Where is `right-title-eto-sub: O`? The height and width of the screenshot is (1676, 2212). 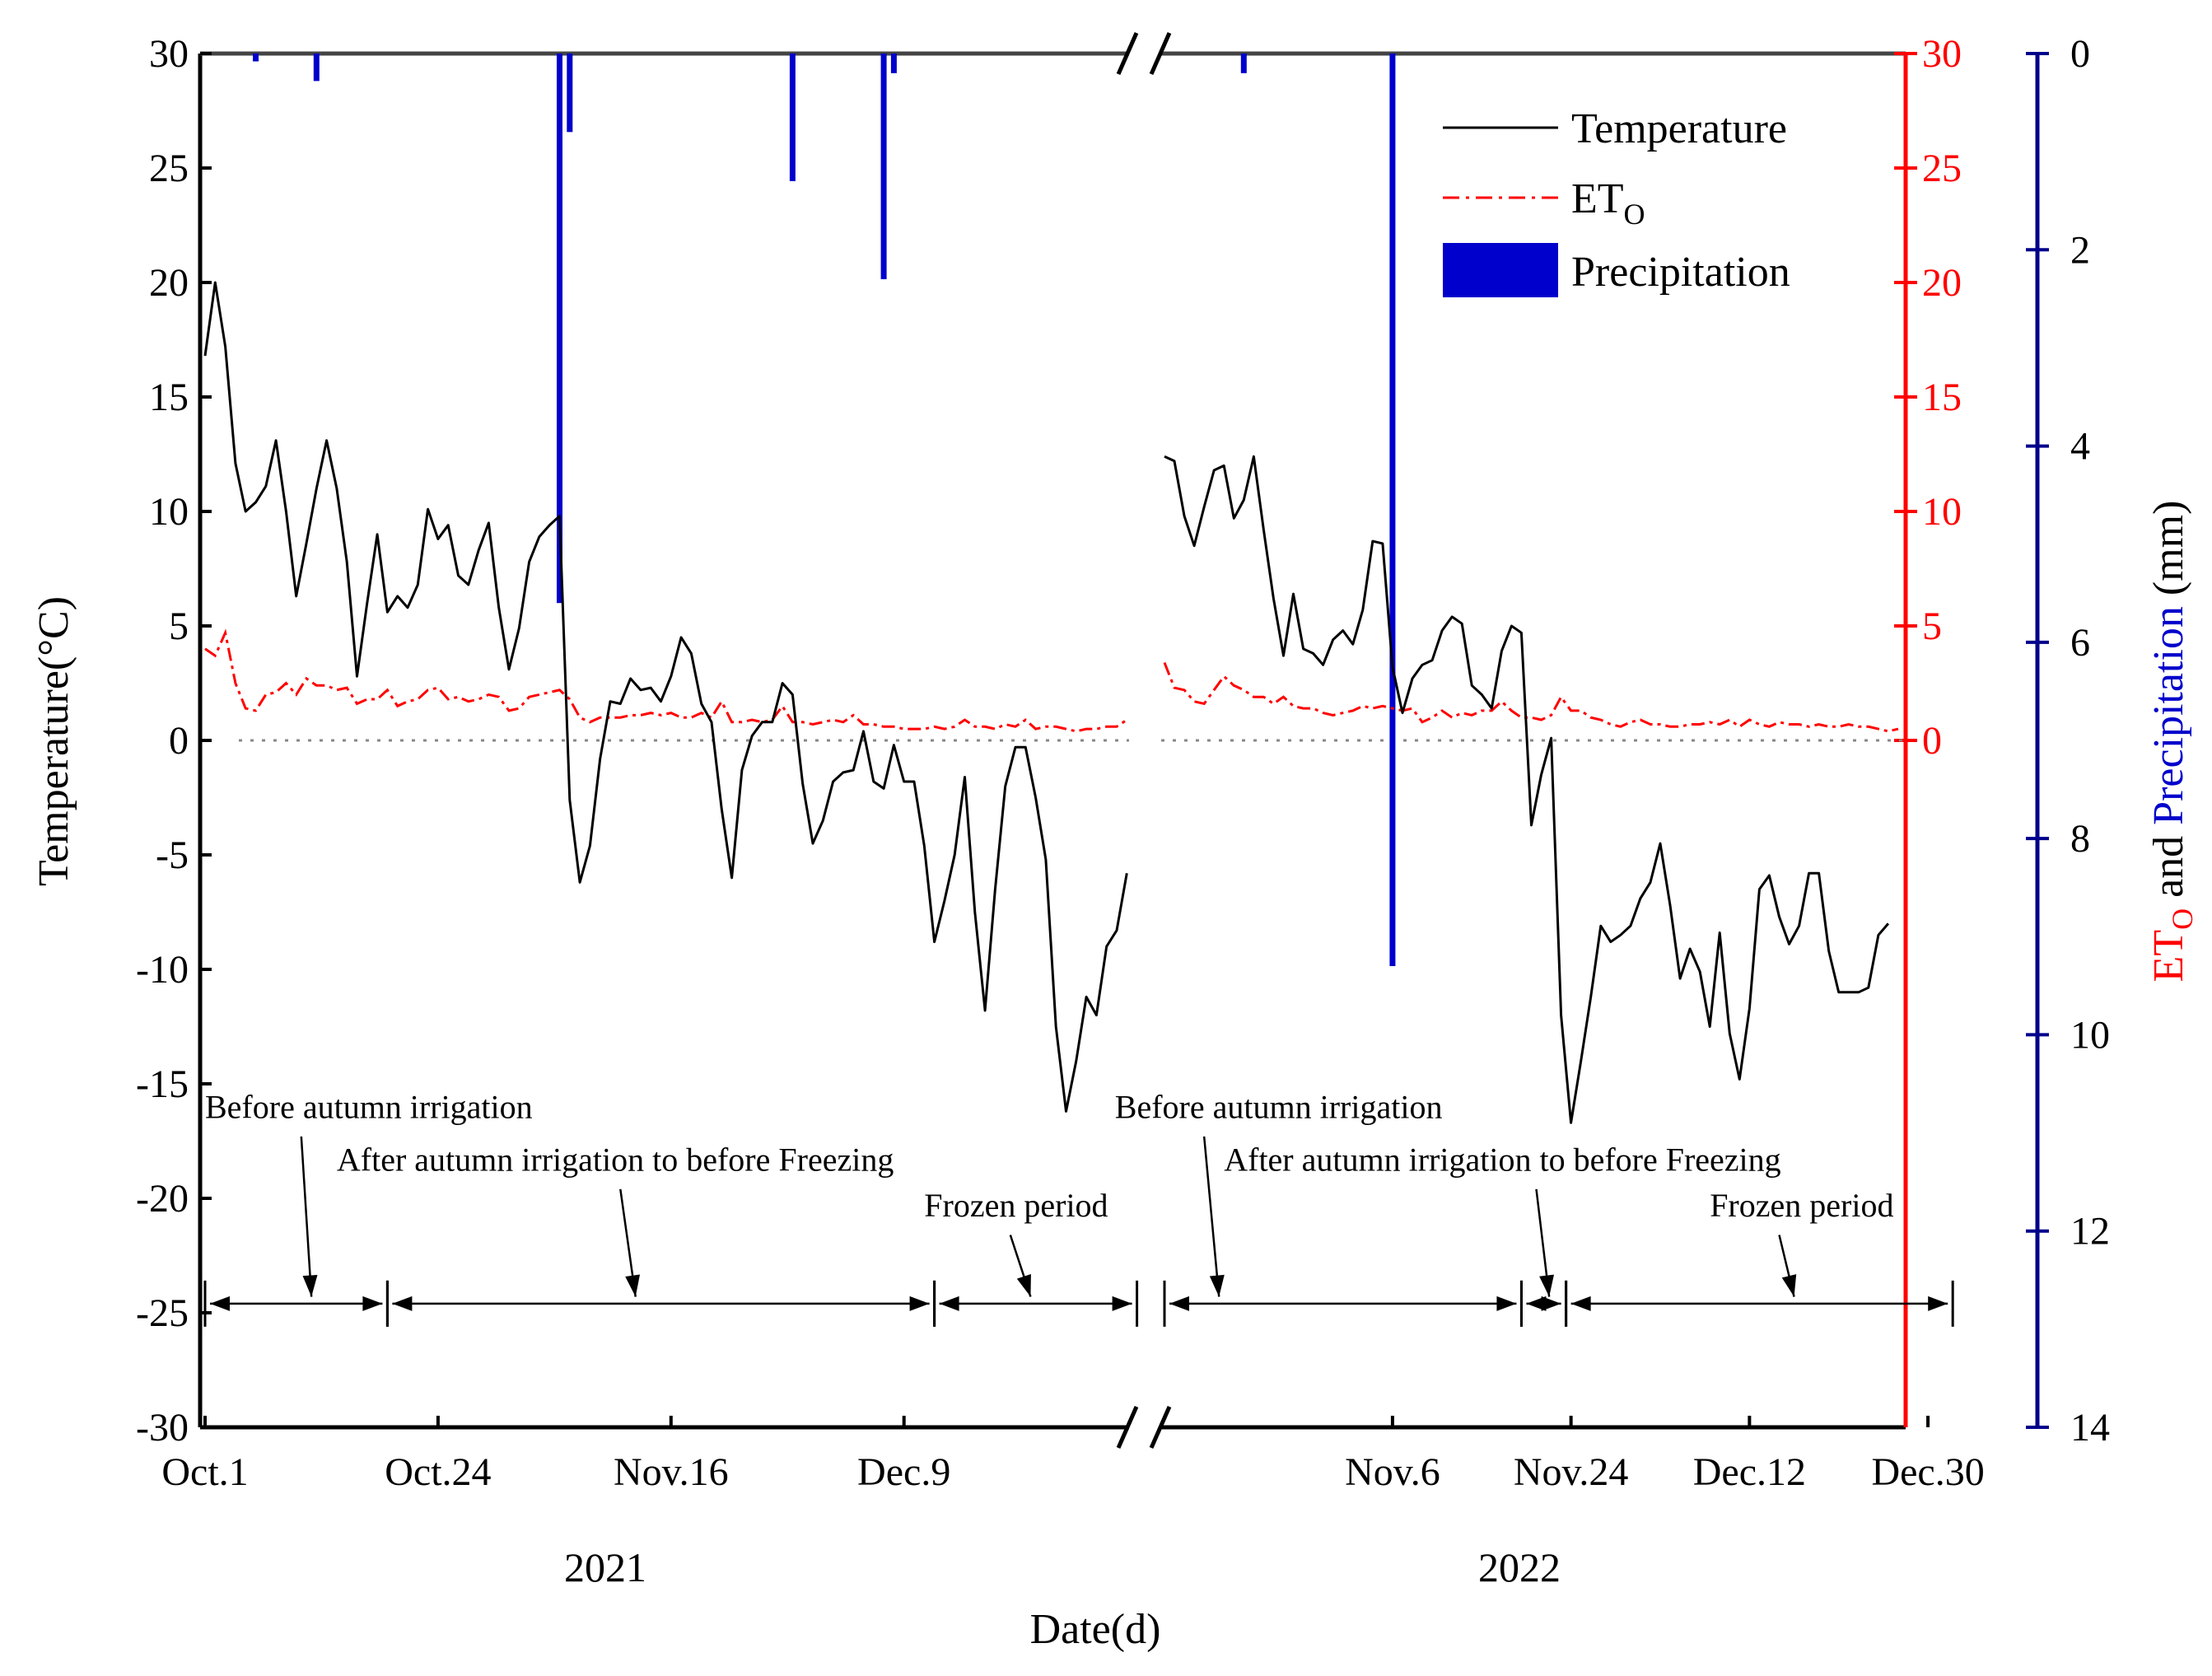
right-title-eto-sub: O is located at coordinates (2182, 919).